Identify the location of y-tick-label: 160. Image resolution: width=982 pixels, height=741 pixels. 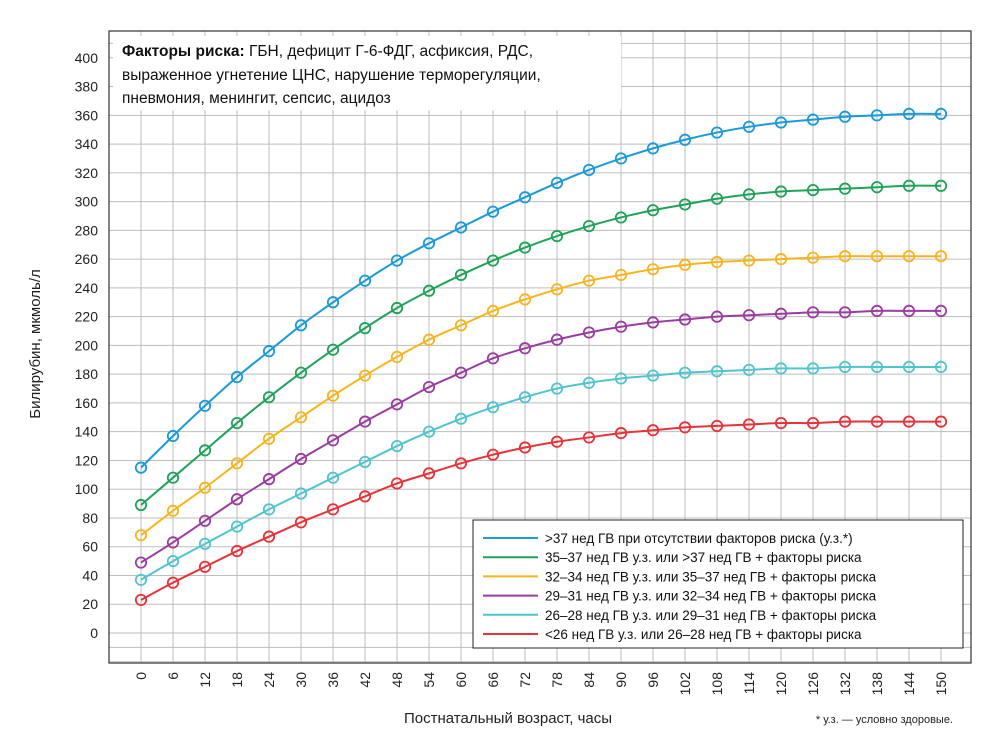
(87, 403).